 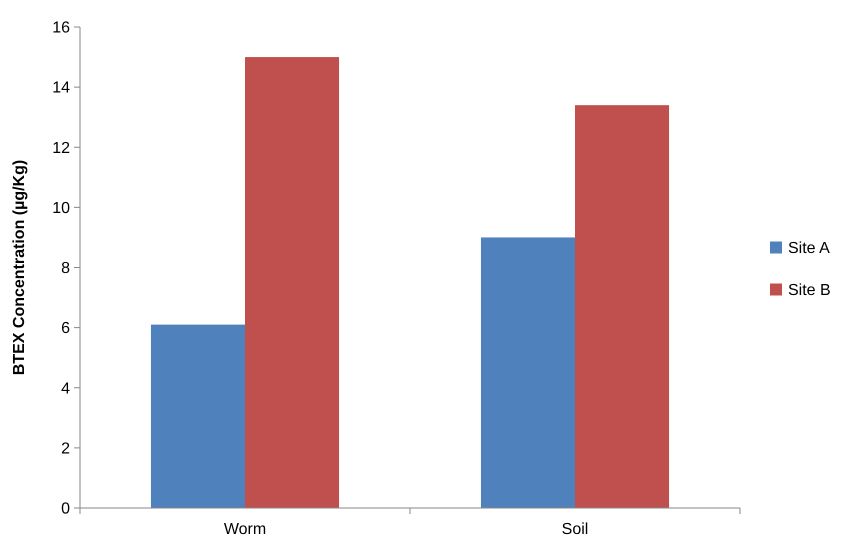 I want to click on y-tick-label: 0, so click(x=65, y=509).